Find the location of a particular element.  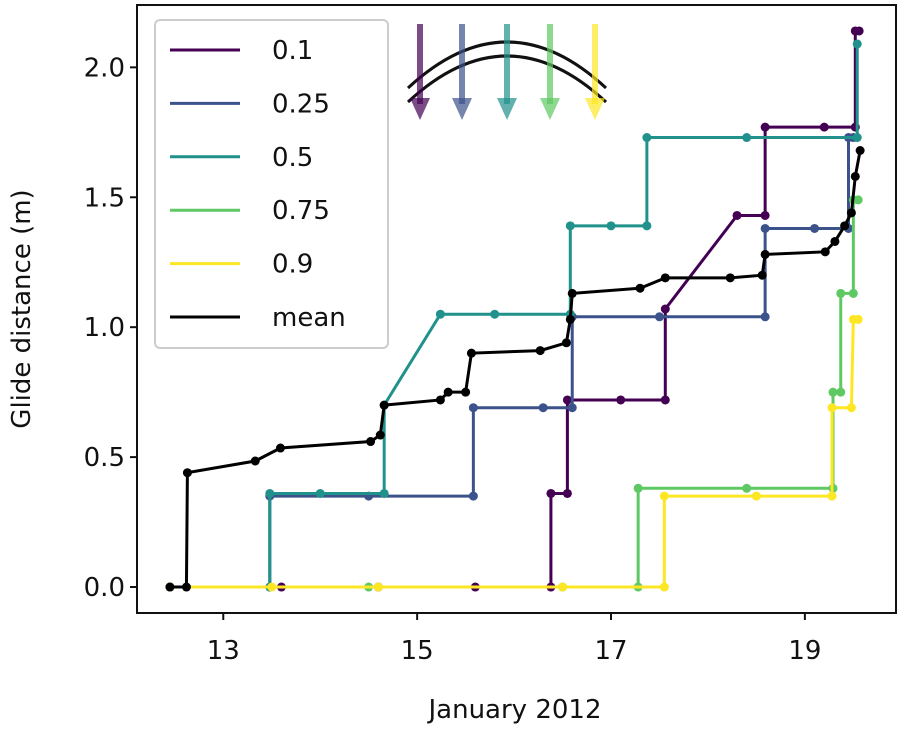

legend-label: 0.75 is located at coordinates (301, 211).